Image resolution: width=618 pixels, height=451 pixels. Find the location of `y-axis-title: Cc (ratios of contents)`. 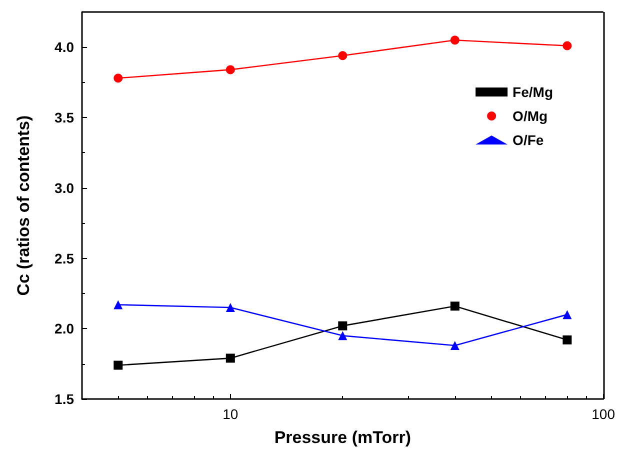

y-axis-title: Cc (ratios of contents) is located at coordinates (23, 205).